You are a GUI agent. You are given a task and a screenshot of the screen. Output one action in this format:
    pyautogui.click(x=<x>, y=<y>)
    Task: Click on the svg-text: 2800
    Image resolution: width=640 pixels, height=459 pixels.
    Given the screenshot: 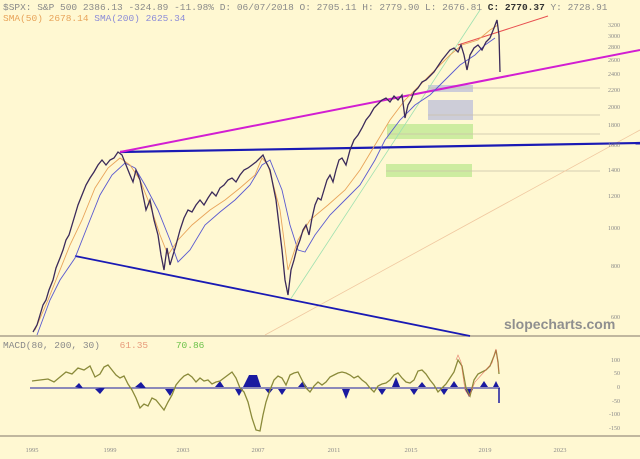 What is the action you would take?
    pyautogui.click(x=614, y=48)
    